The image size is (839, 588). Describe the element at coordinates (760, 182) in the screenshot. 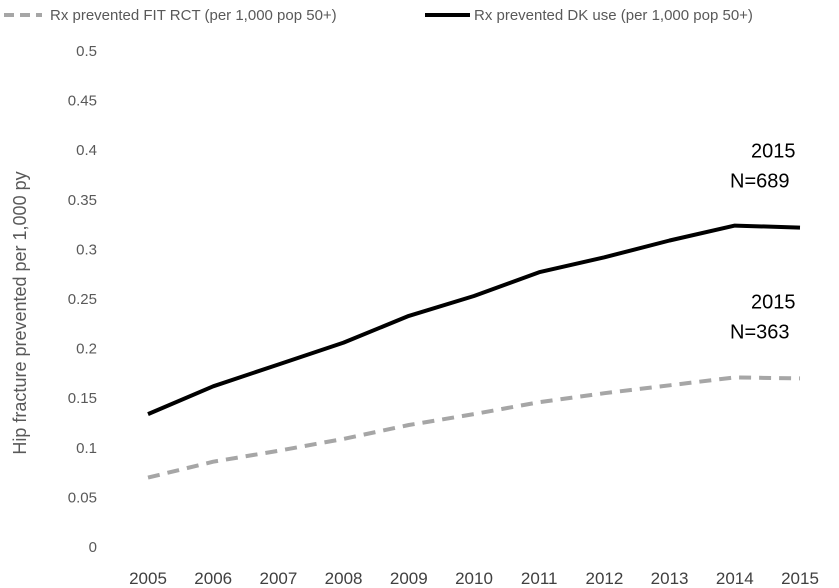

I see `annotation-text: N=689` at that location.